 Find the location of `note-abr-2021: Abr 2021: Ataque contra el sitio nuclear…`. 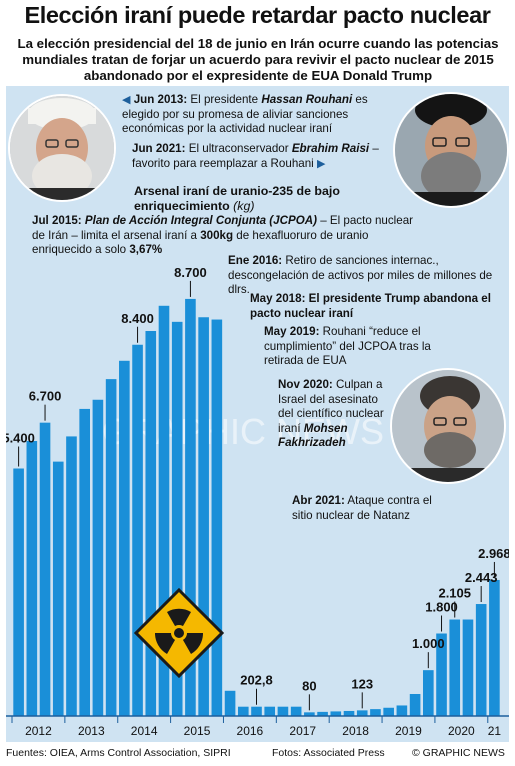

note-abr-2021: Abr 2021: Ataque contra el sitio nuclear… is located at coordinates (362, 508).